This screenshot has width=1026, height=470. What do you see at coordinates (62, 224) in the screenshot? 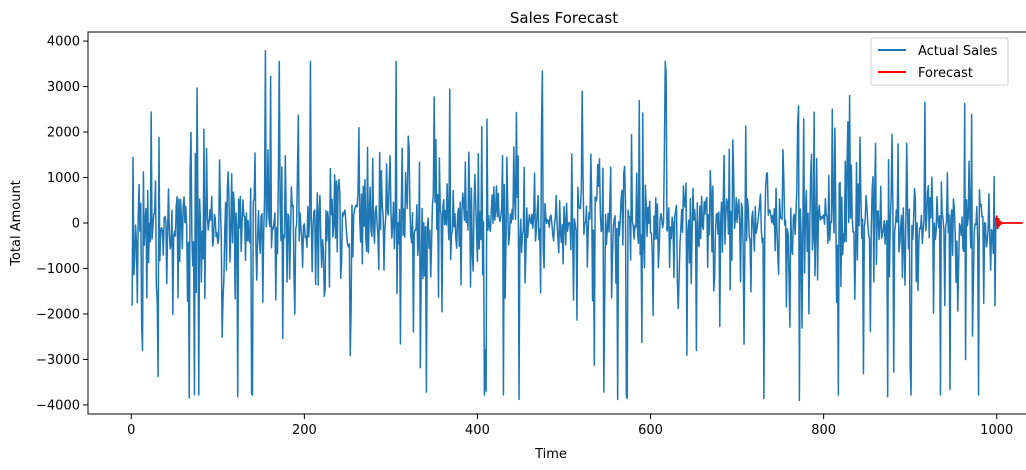
I see `y-axis-ticks: −4000 −3000 −2000 −1000 0 1000 2000 3000 4000` at bounding box center [62, 224].